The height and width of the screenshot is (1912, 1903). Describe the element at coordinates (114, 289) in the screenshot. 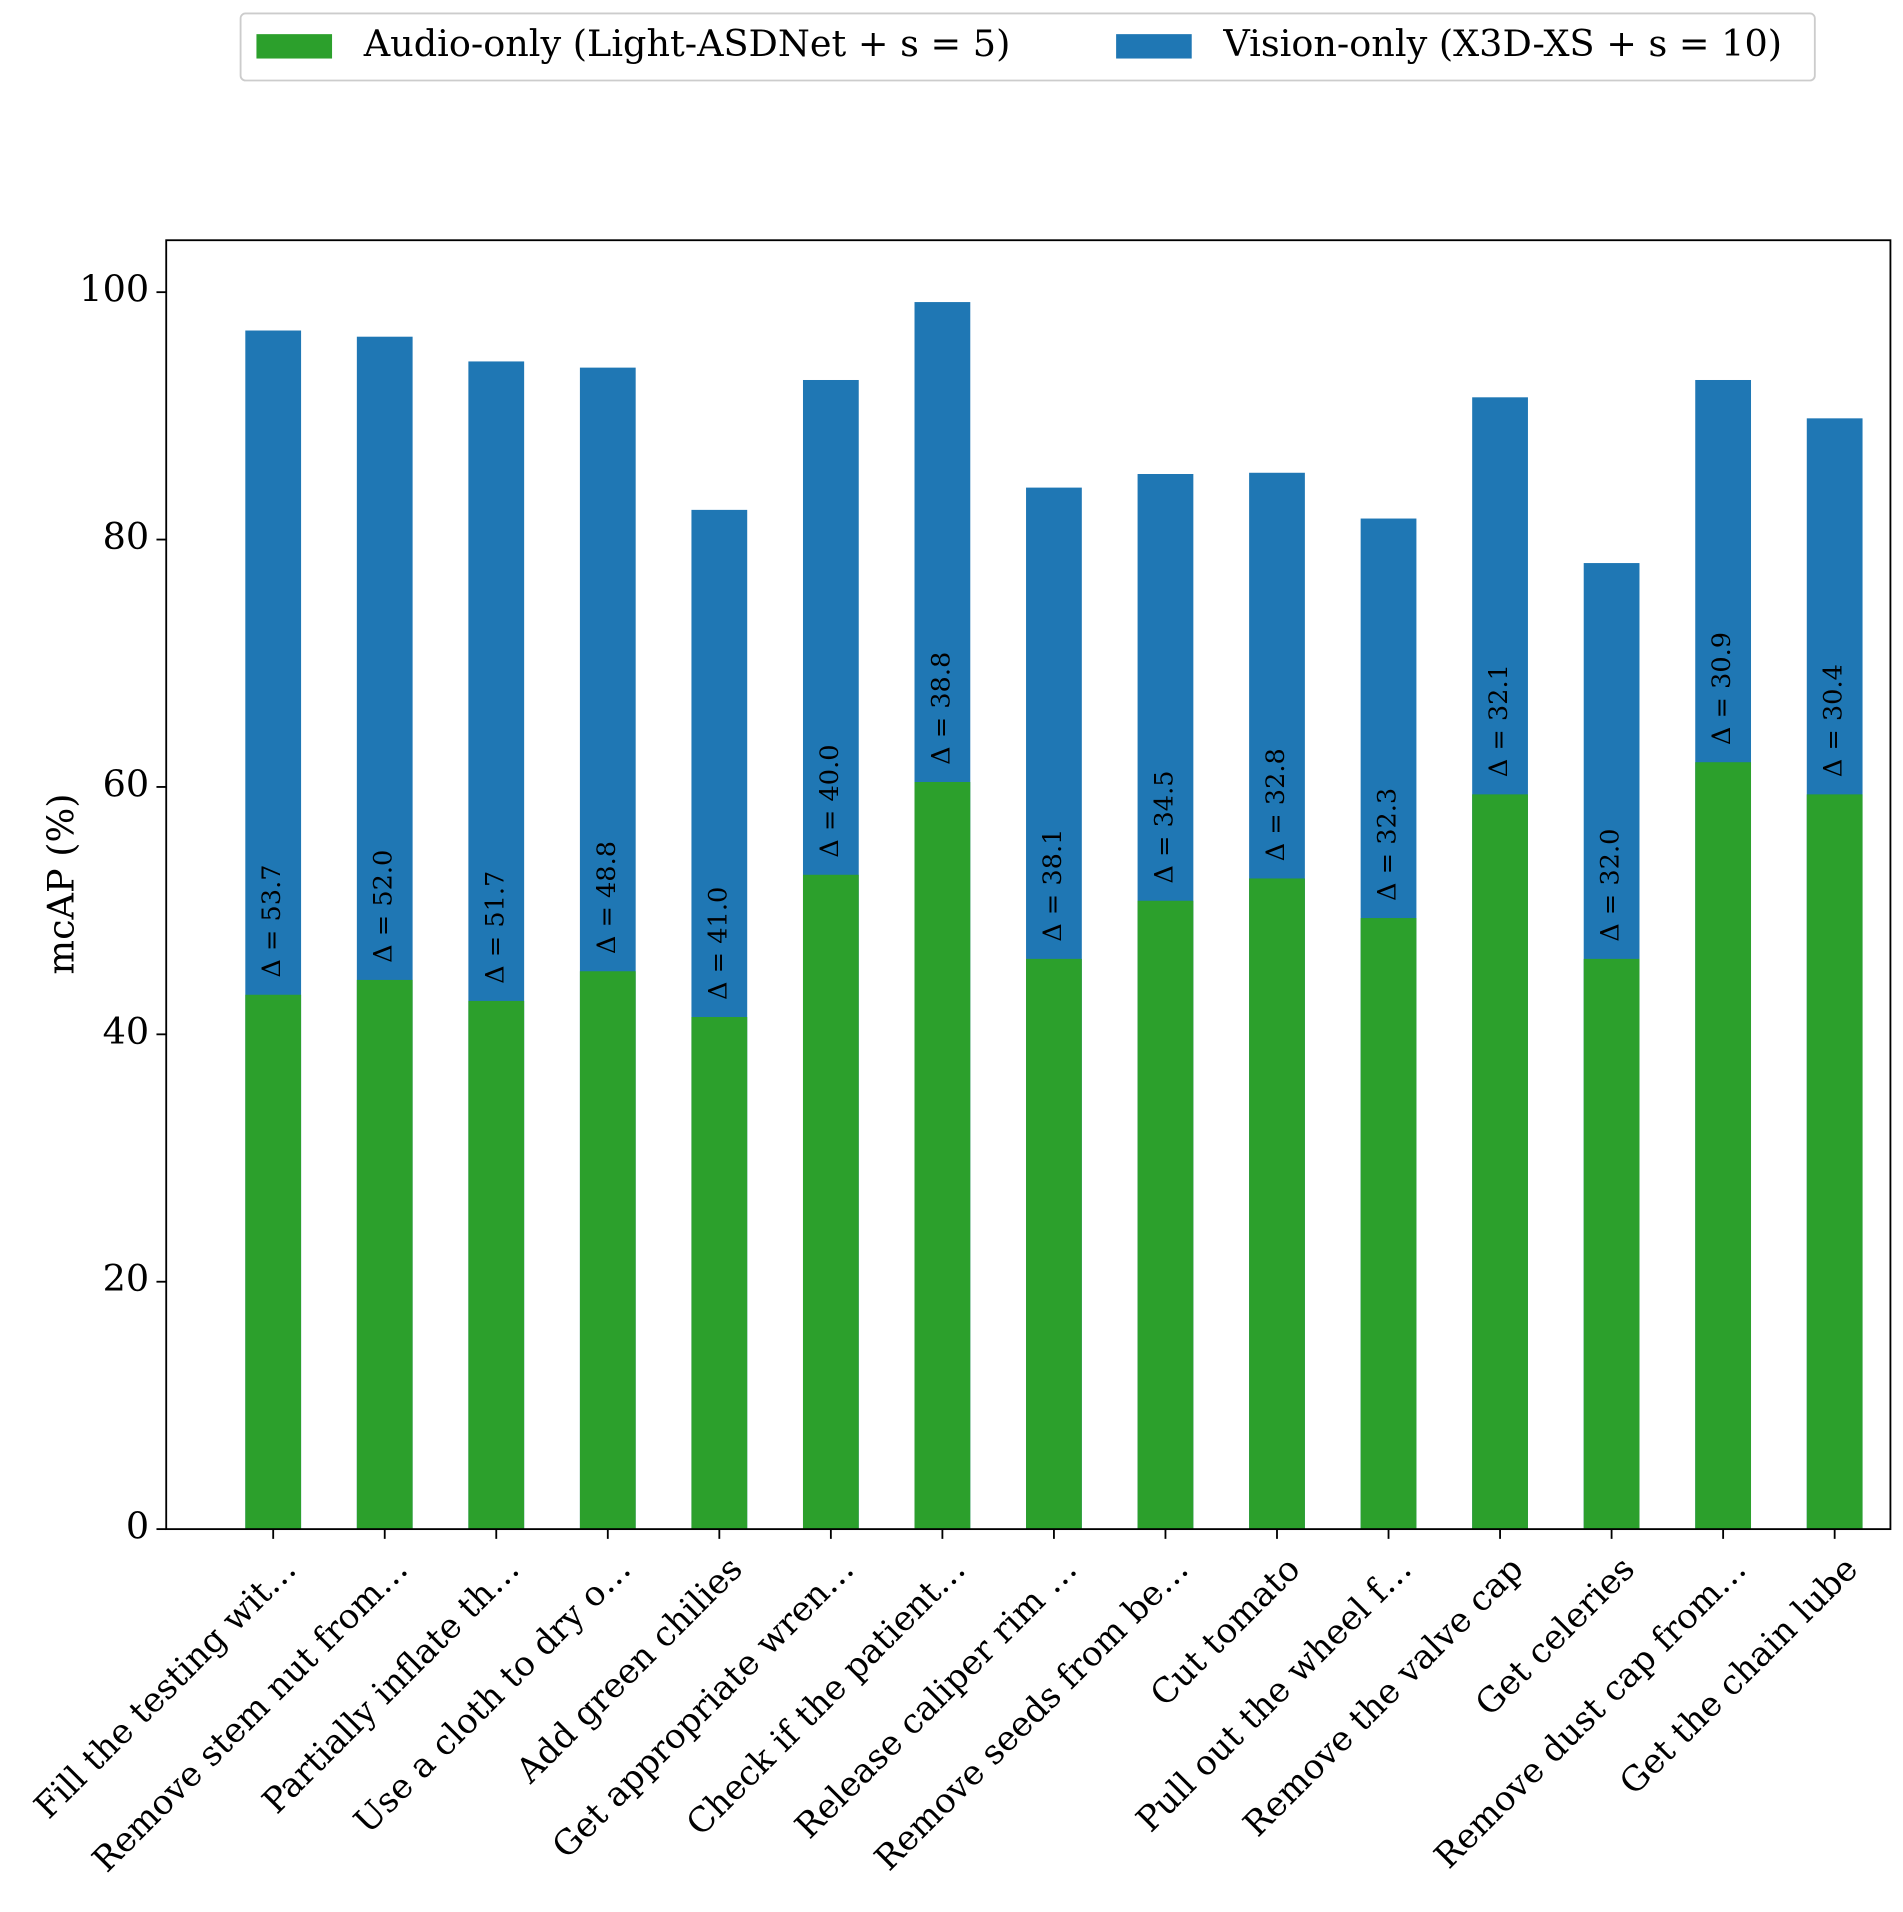

I see `y-tick-label: 100` at that location.